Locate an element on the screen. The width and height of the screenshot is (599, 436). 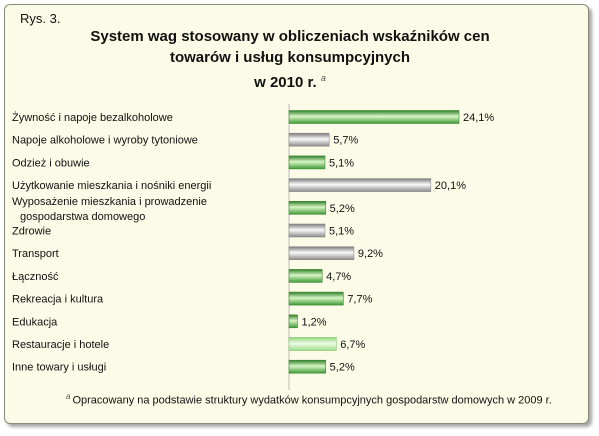
value-label: 1,2% is located at coordinates (313, 322).